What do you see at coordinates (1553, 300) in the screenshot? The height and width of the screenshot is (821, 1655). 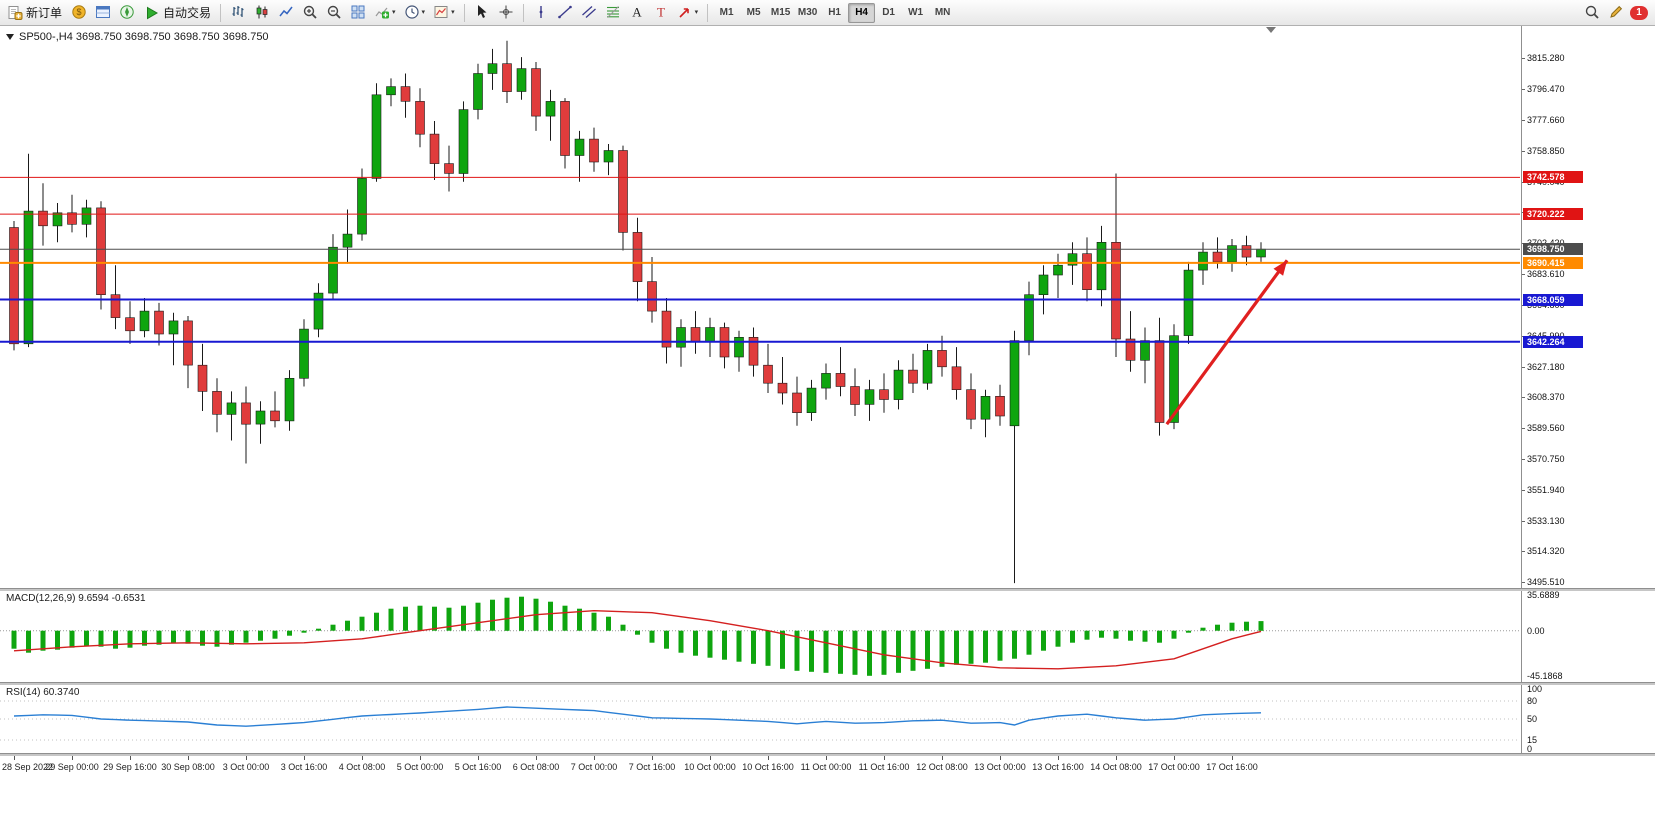 I see `price-level-badge: 3668.059` at bounding box center [1553, 300].